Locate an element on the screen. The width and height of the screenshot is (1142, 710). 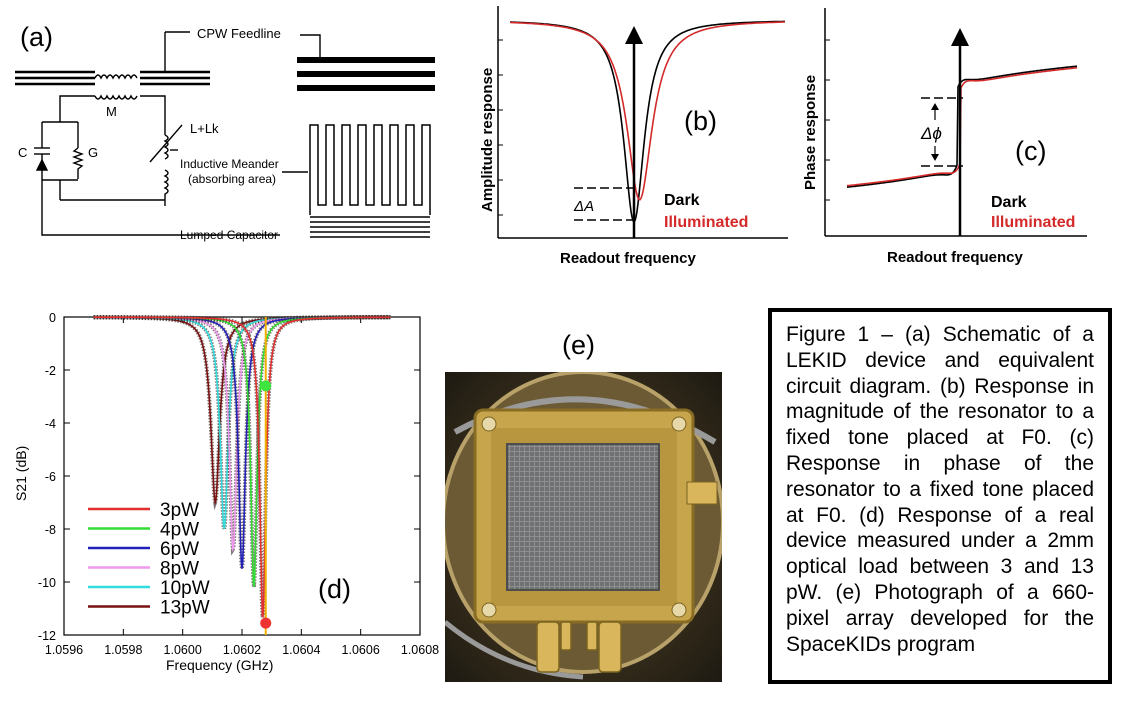
y-tick-label: -6 is located at coordinates (50, 477).